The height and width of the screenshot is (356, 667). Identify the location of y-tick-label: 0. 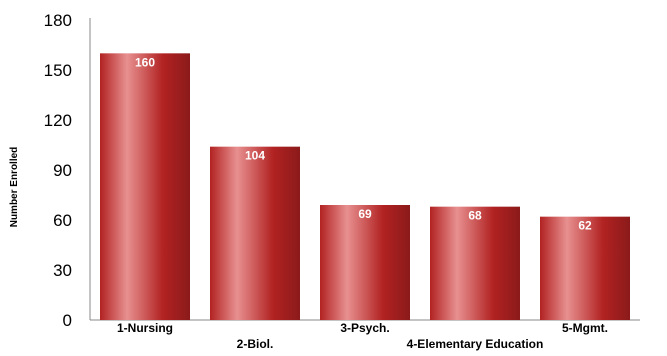
(67, 320).